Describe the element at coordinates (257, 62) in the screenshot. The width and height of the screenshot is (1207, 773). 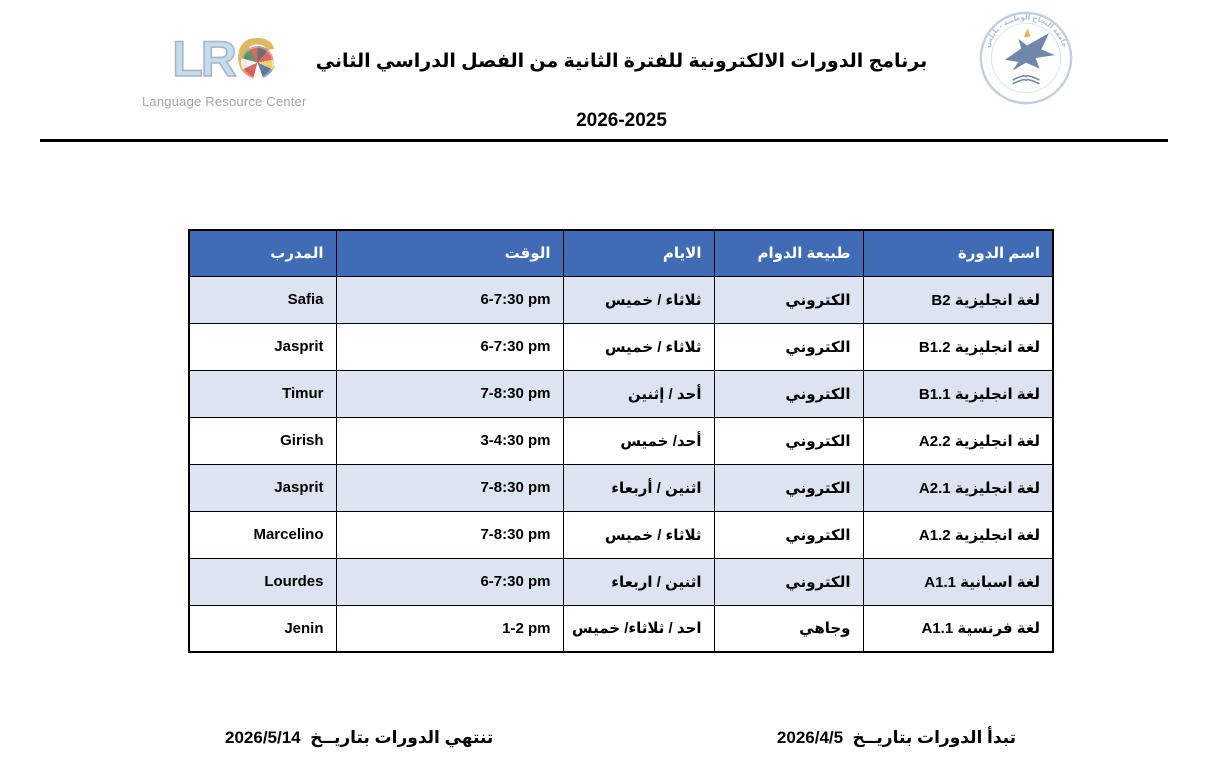
I see `globe-flags-icon` at that location.